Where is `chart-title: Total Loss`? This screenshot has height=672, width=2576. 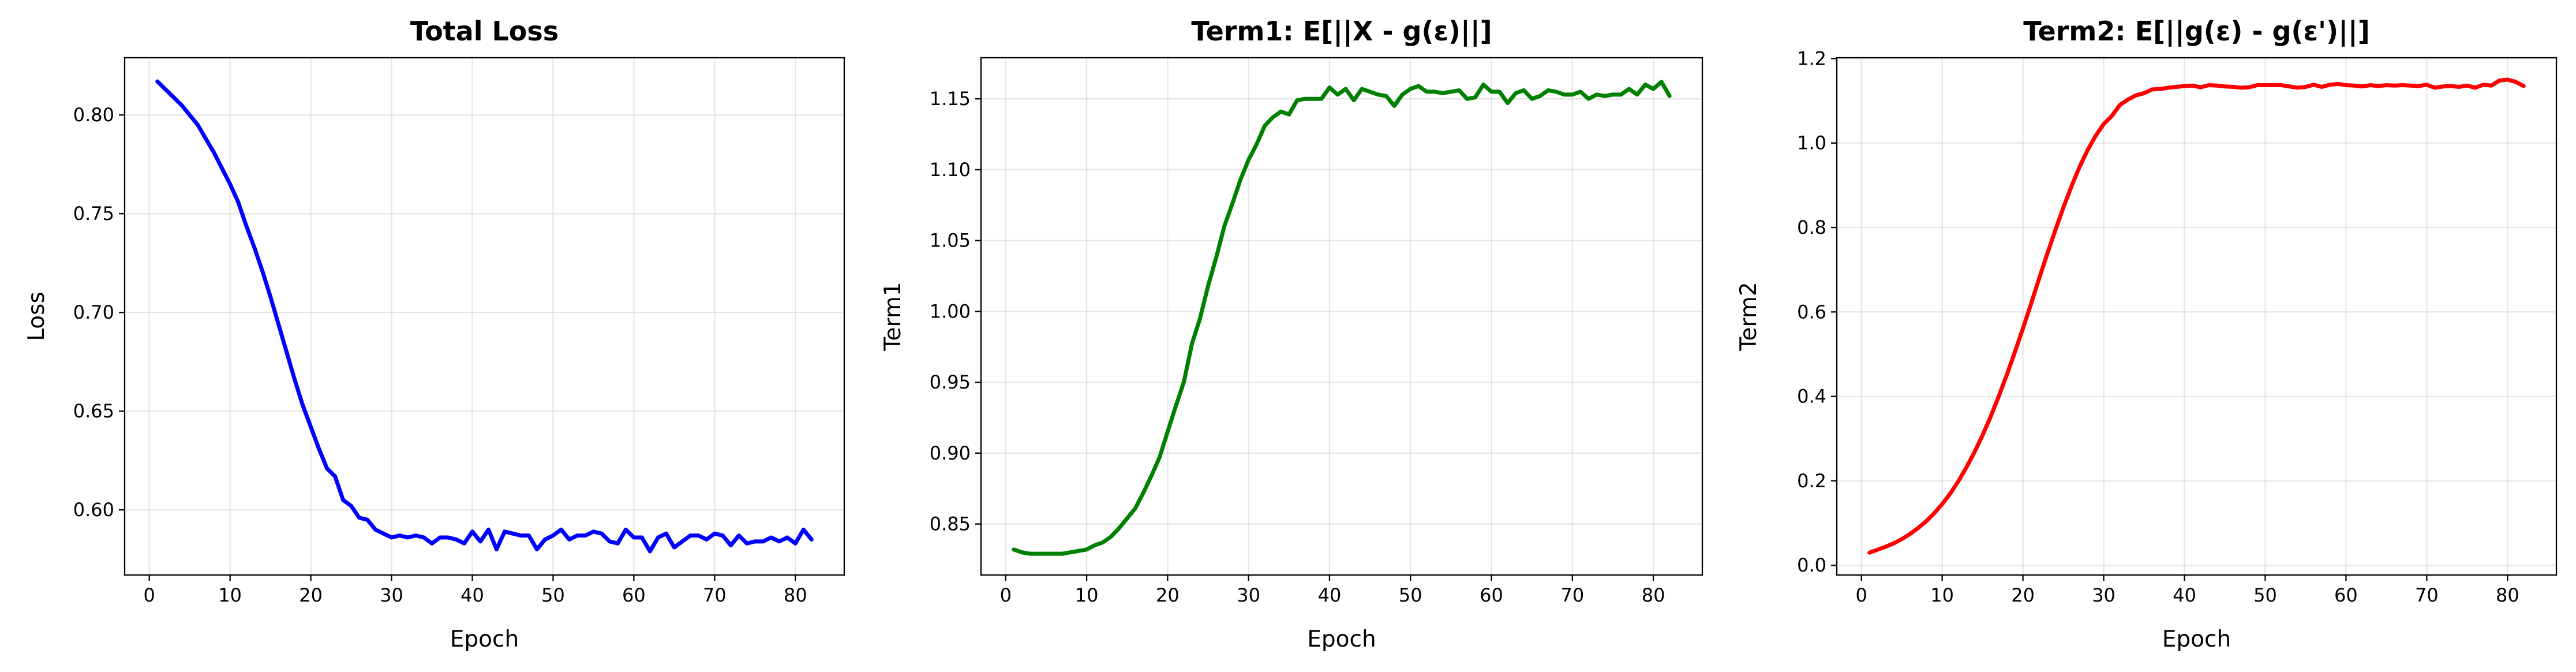
chart-title: Total Loss is located at coordinates (484, 31).